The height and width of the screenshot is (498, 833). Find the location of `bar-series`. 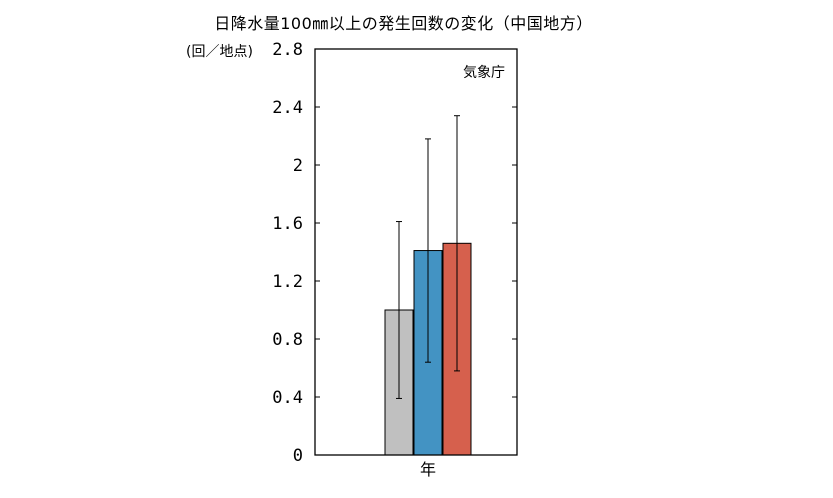

bar-series is located at coordinates (428, 349).